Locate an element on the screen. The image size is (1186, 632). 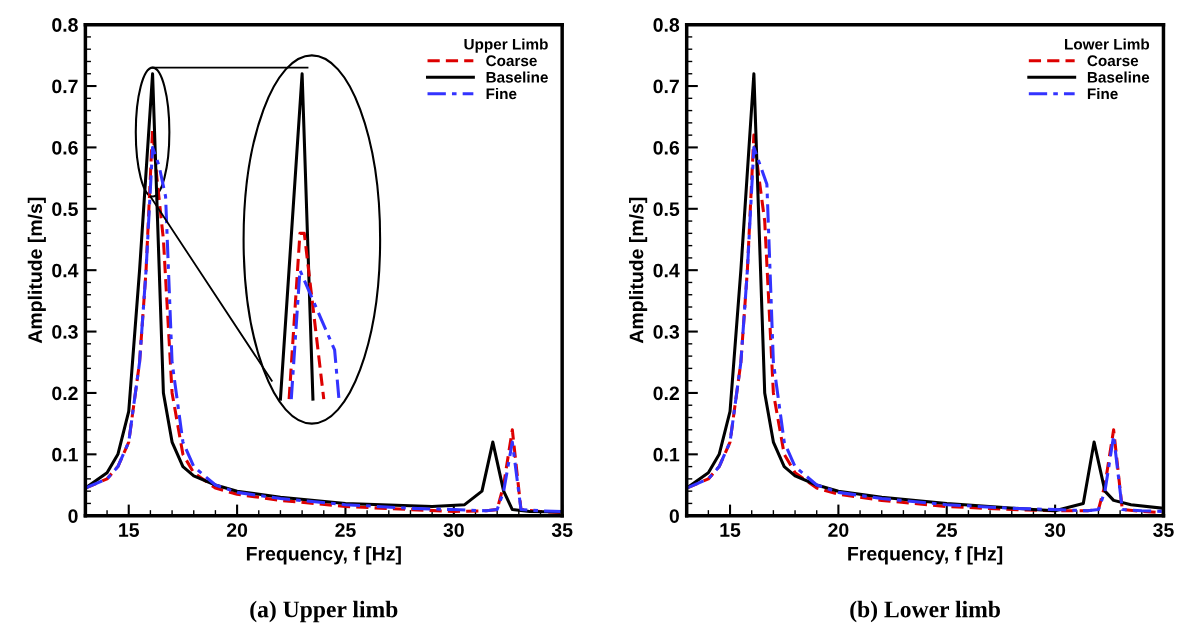
legend-title: Upper Limb is located at coordinates (506, 45).